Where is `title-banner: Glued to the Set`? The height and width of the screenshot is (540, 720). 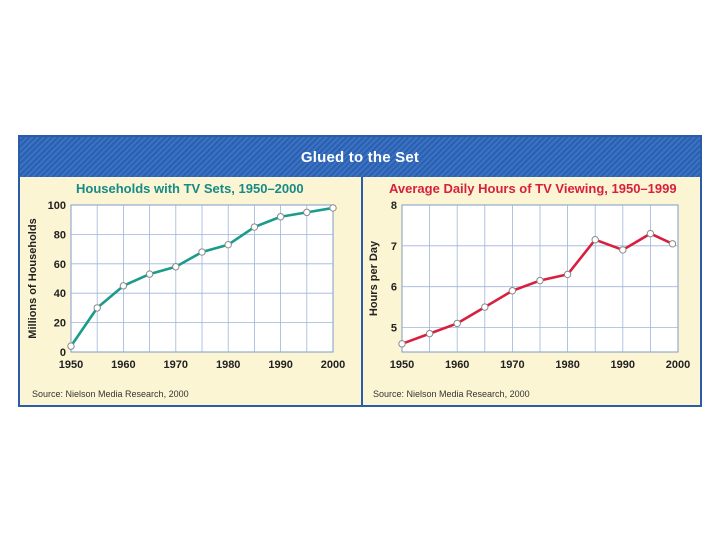
title-banner: Glued to the Set is located at coordinates (360, 157).